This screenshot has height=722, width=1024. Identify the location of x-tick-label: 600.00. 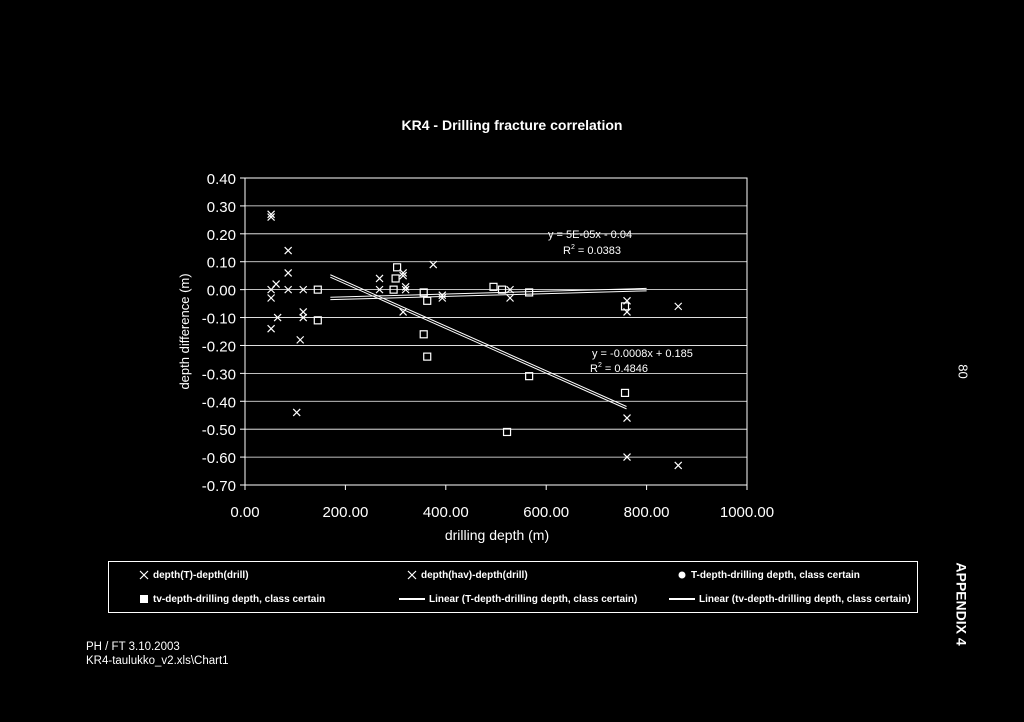
(546, 512).